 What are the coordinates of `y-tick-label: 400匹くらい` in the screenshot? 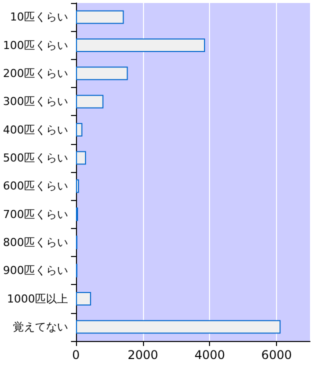 It's located at (35, 129).